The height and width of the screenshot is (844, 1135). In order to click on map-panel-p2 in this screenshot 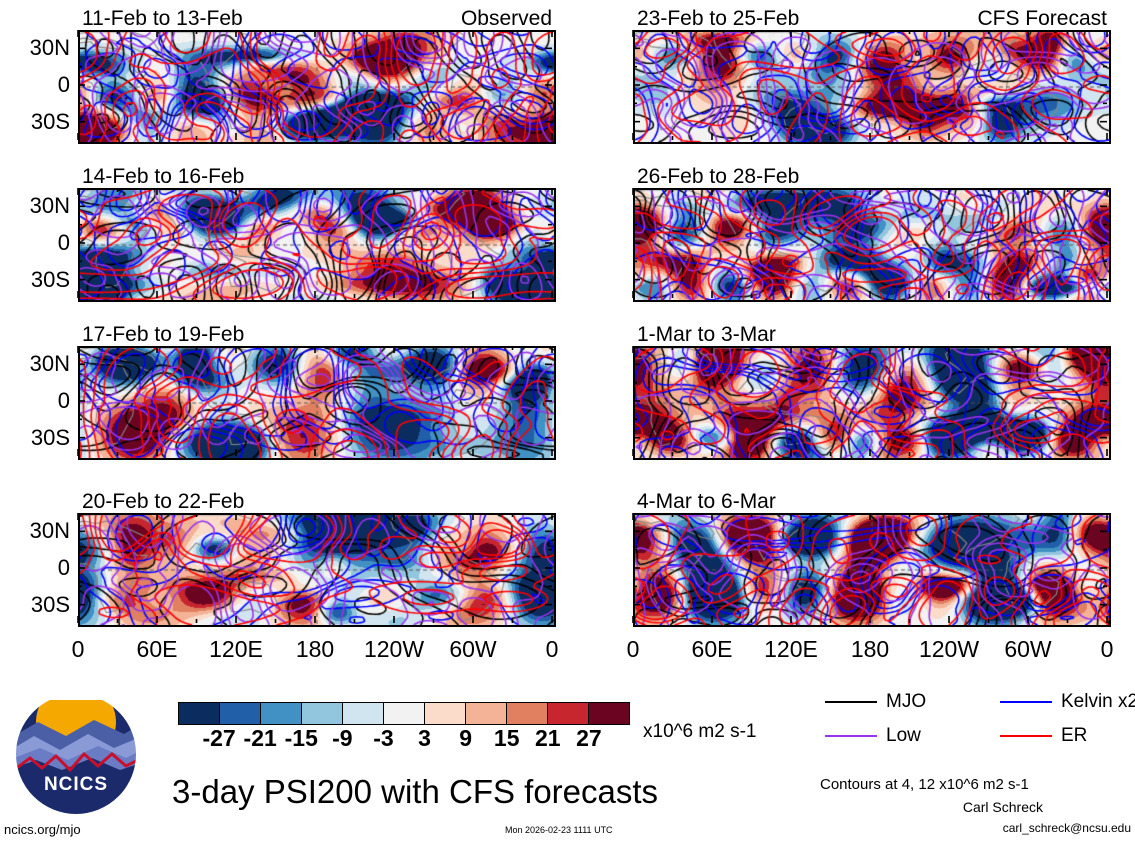, I will do `click(317, 245)`.